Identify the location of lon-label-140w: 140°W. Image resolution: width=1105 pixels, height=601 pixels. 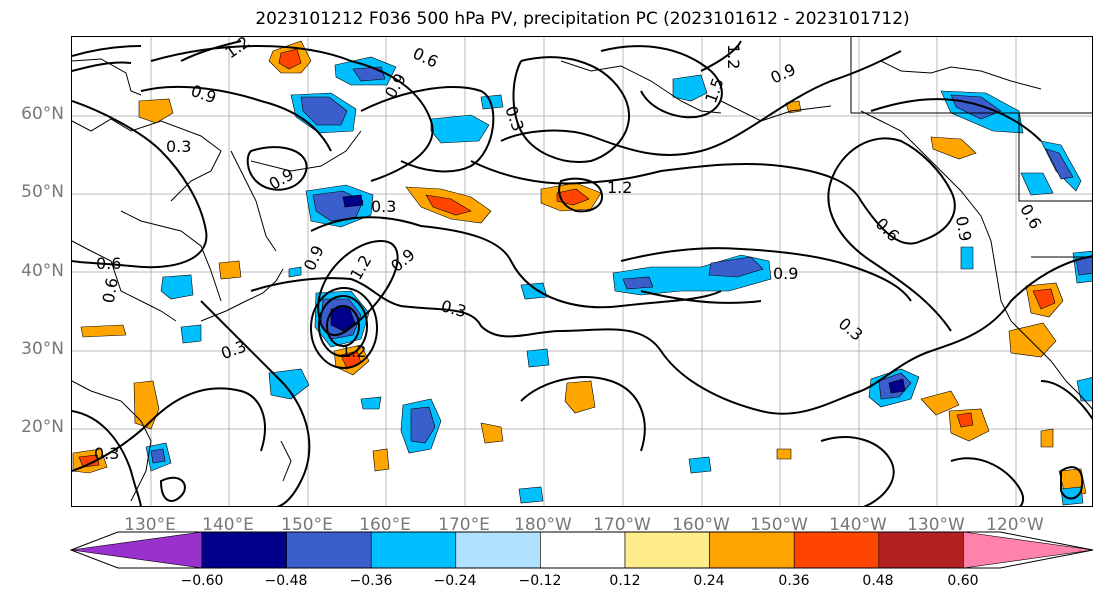
(858, 525).